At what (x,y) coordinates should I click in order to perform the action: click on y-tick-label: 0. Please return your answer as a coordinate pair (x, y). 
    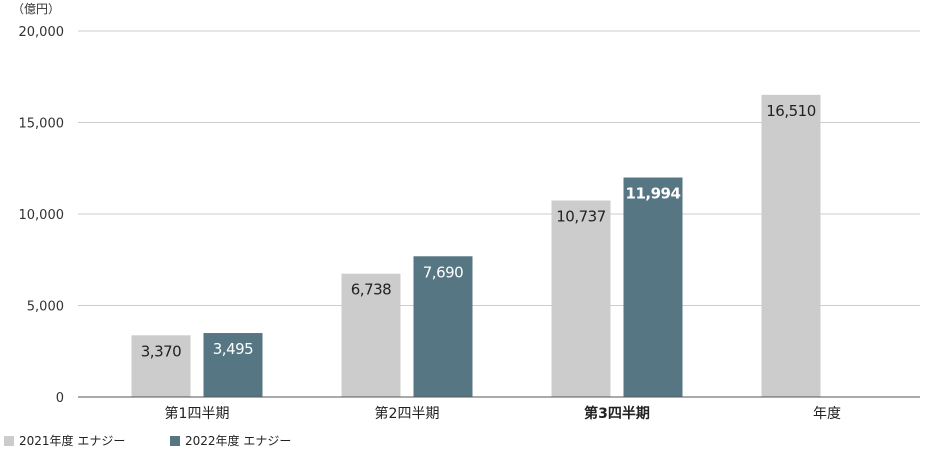
    Looking at the image, I should click on (60, 398).